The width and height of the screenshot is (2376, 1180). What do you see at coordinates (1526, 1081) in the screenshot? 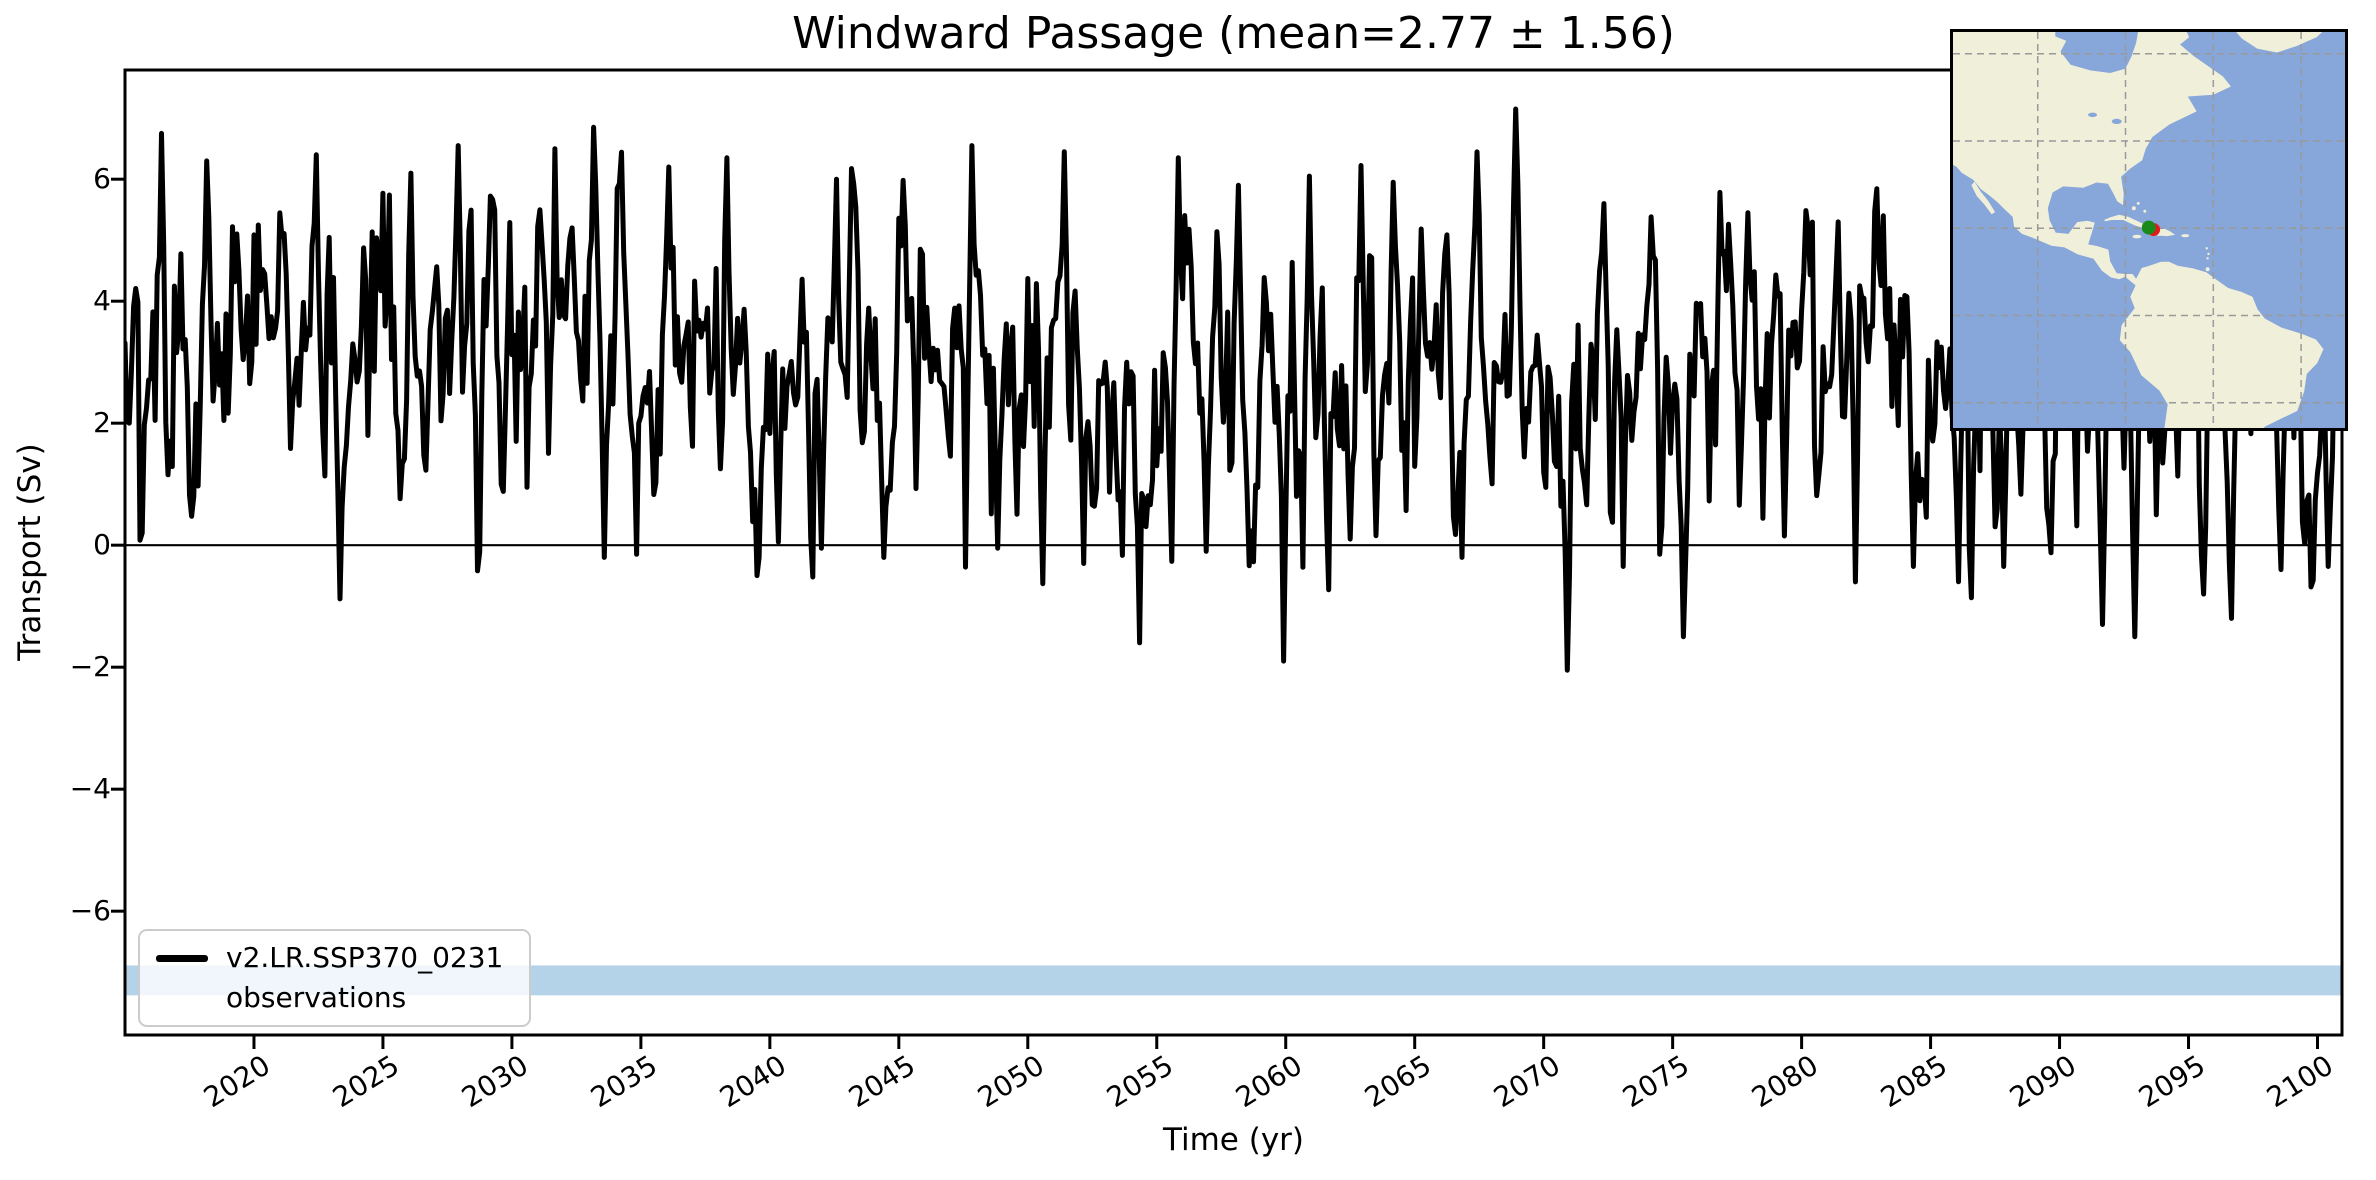
I see `x-tick-label: 2070` at bounding box center [1526, 1081].